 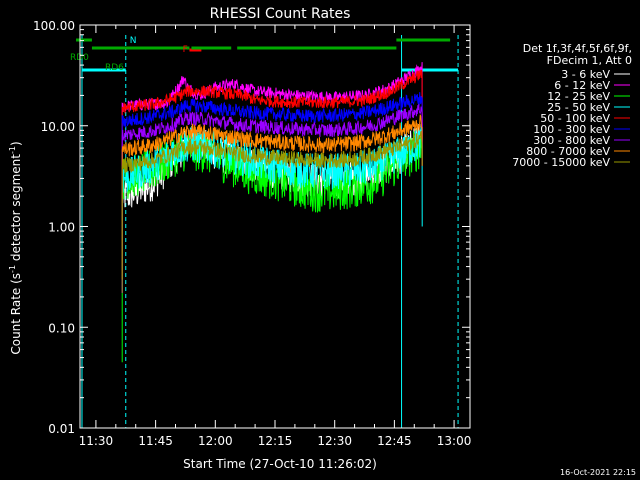 What do you see at coordinates (155, 441) in the screenshot?
I see `x-tick-label: 11:45` at bounding box center [155, 441].